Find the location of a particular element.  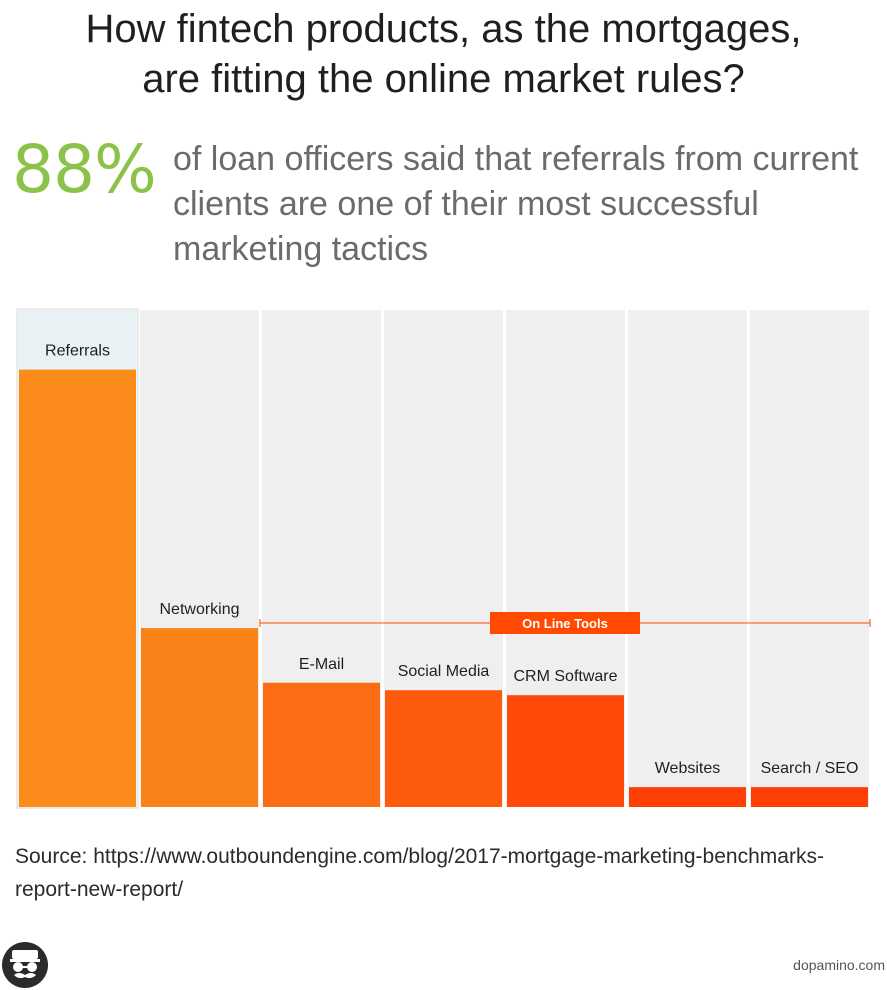

mustache-face-icon is located at coordinates (25, 965).